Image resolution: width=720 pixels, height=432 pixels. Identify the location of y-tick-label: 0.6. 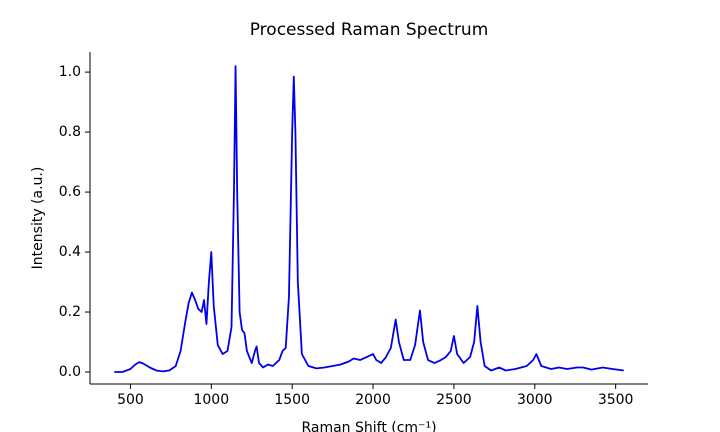
(70, 192).